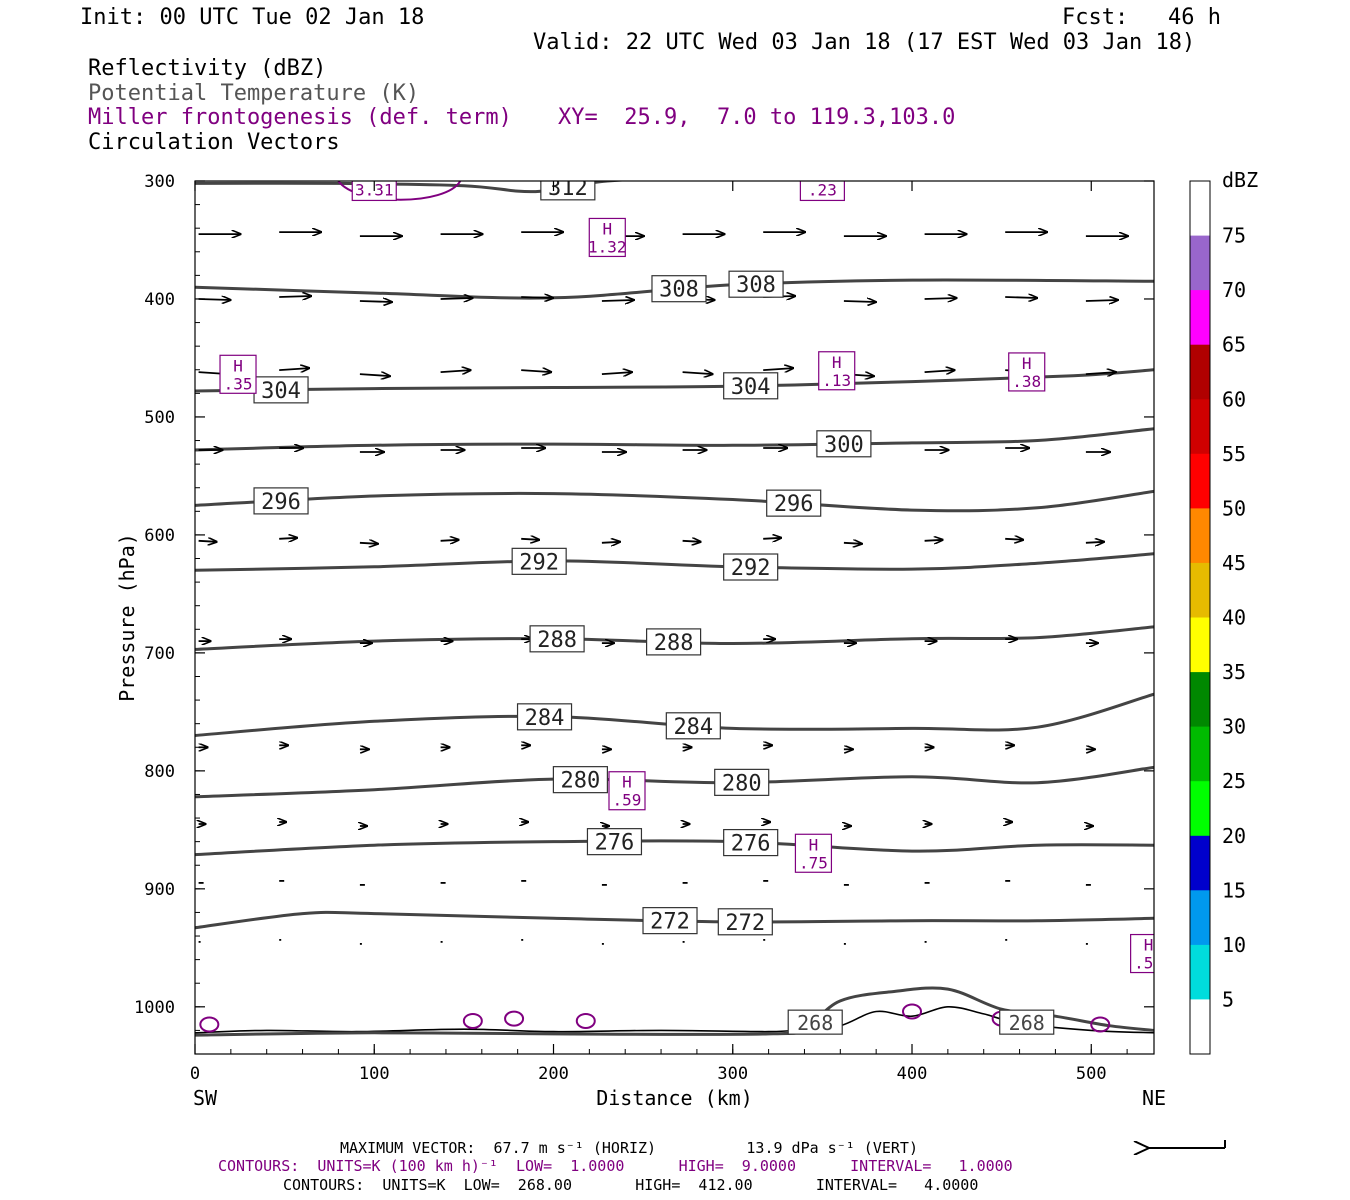  Describe the element at coordinates (751, 387) in the screenshot. I see `theta-label: 304` at that location.